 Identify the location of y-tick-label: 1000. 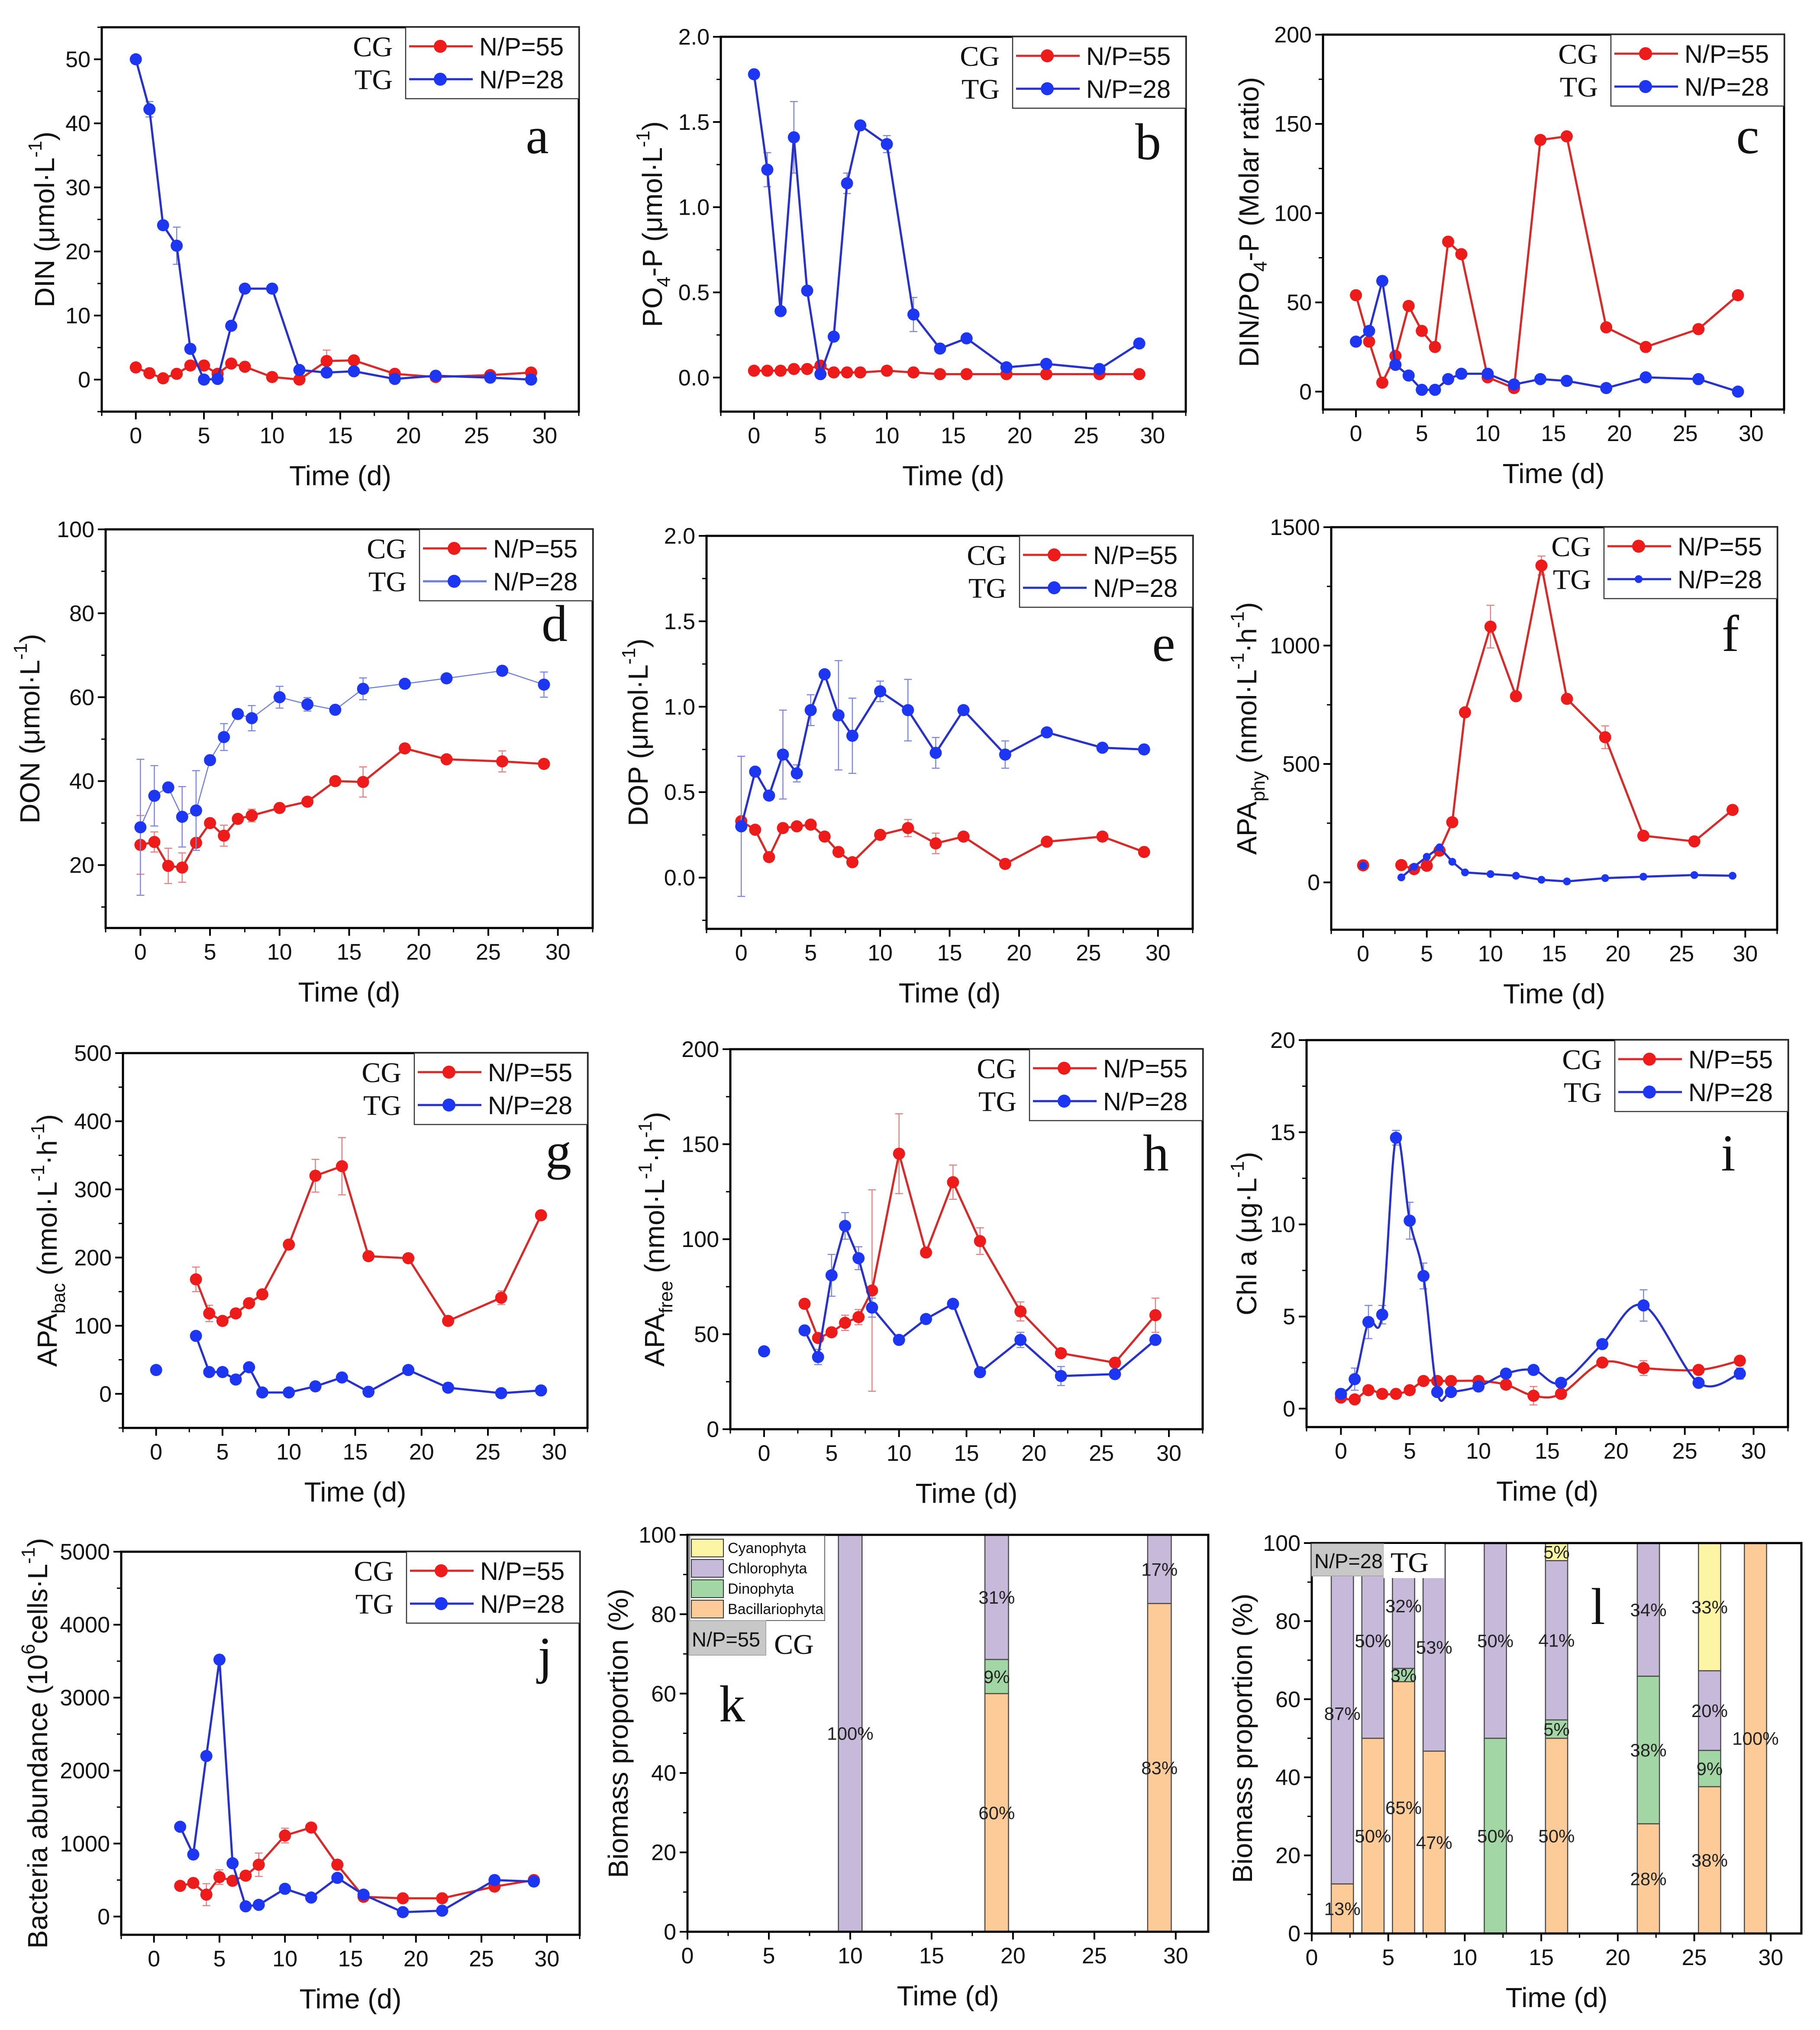
(1295, 646).